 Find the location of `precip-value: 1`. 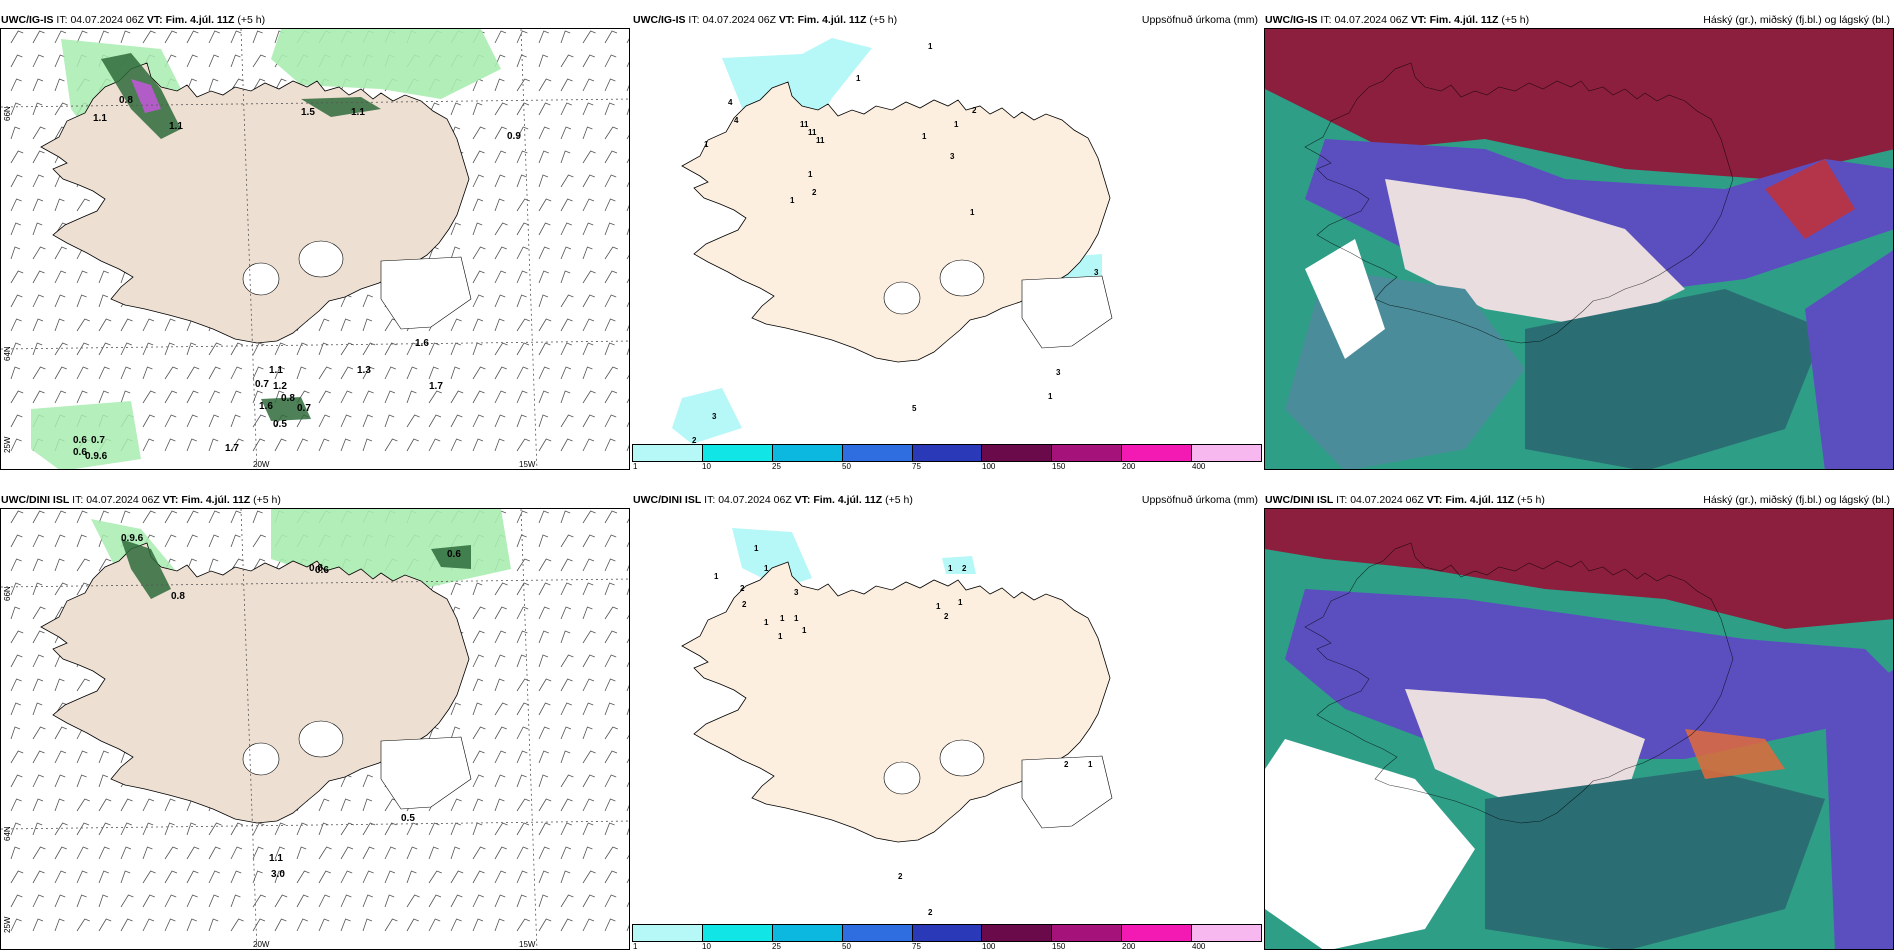

precip-value: 1 is located at coordinates (716, 576).